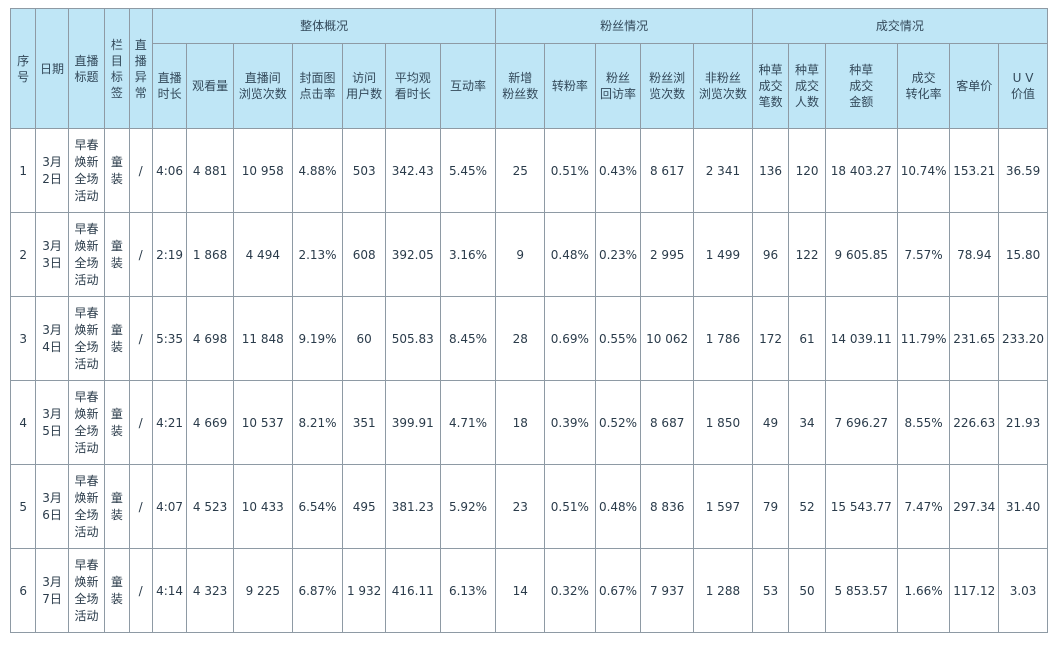 Image resolution: width=1063 pixels, height=648 pixels. I want to click on cell-avg-watch: 342.43, so click(412, 170).